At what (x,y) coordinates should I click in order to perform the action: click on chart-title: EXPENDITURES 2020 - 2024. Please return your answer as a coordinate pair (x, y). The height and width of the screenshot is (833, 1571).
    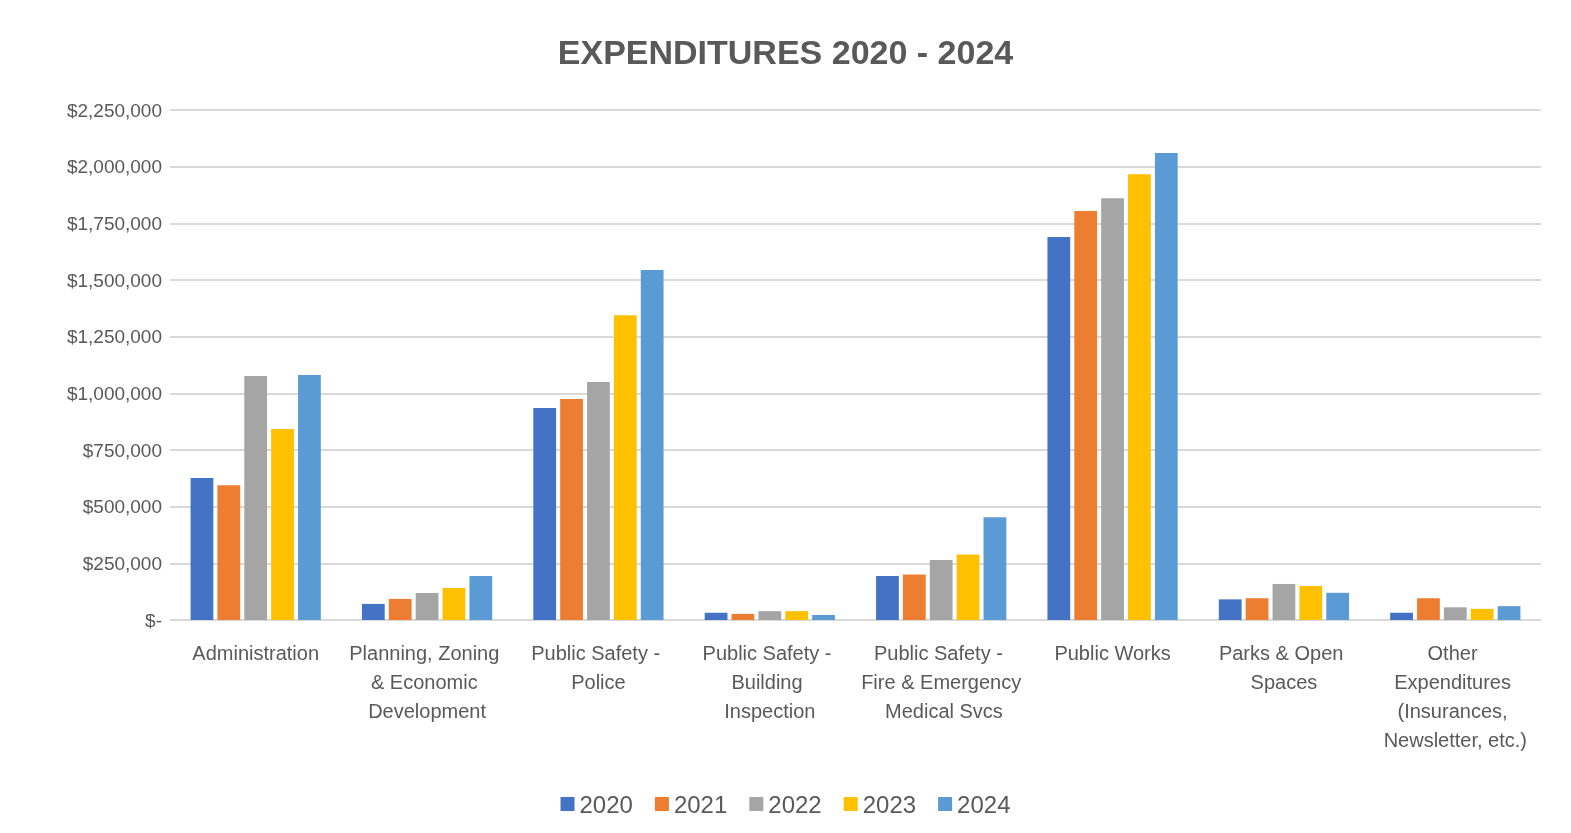
    Looking at the image, I should click on (785, 52).